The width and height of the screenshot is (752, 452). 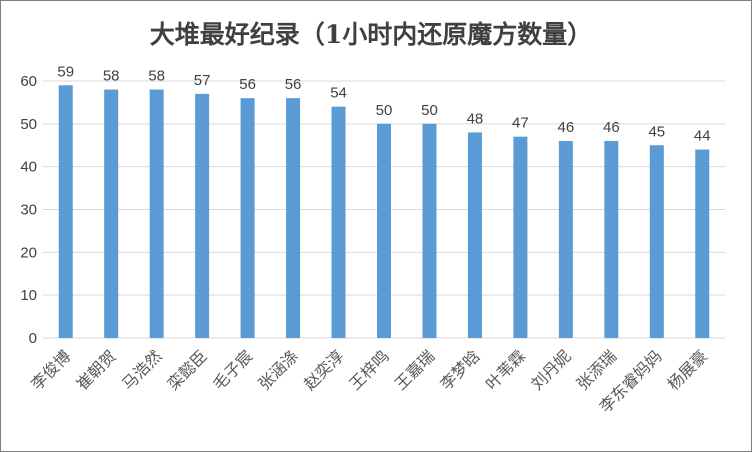 What do you see at coordinates (702, 136) in the screenshot?
I see `data-label: 44` at bounding box center [702, 136].